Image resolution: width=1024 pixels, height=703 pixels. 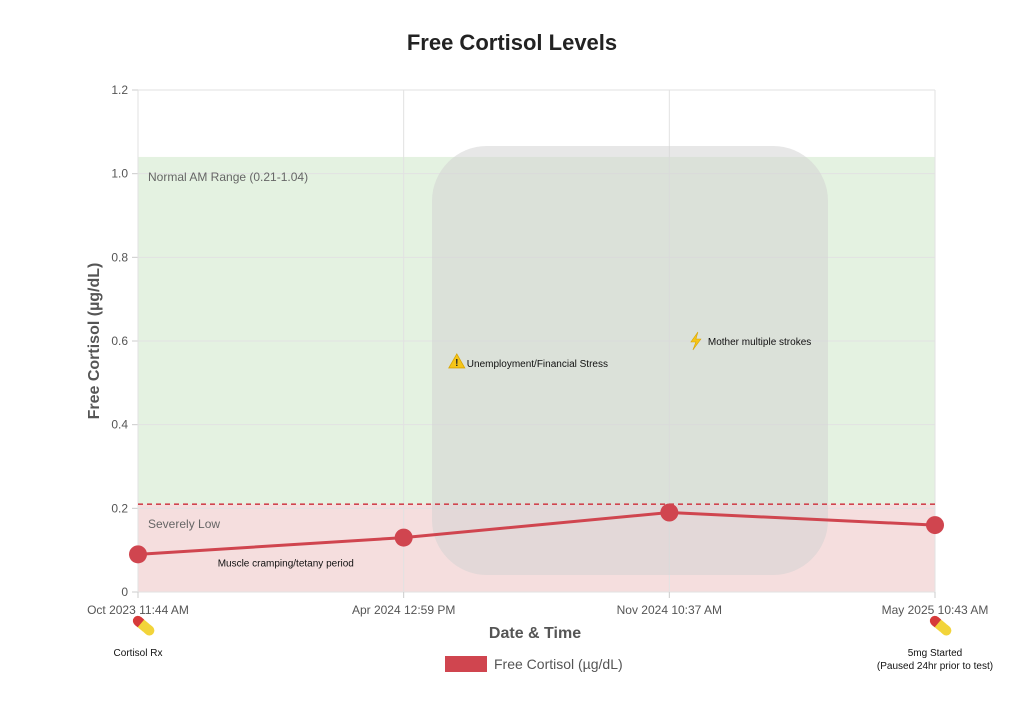 What do you see at coordinates (119, 341) in the screenshot?
I see `y-tick-label: 0.6` at bounding box center [119, 341].